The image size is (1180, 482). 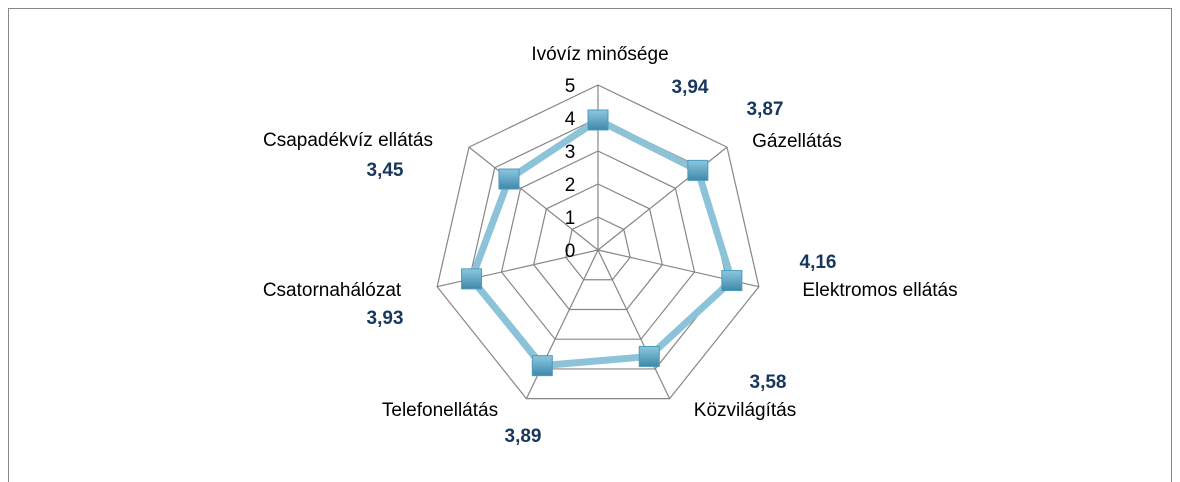 I want to click on category-label: Telefonellátás, so click(x=440, y=410).